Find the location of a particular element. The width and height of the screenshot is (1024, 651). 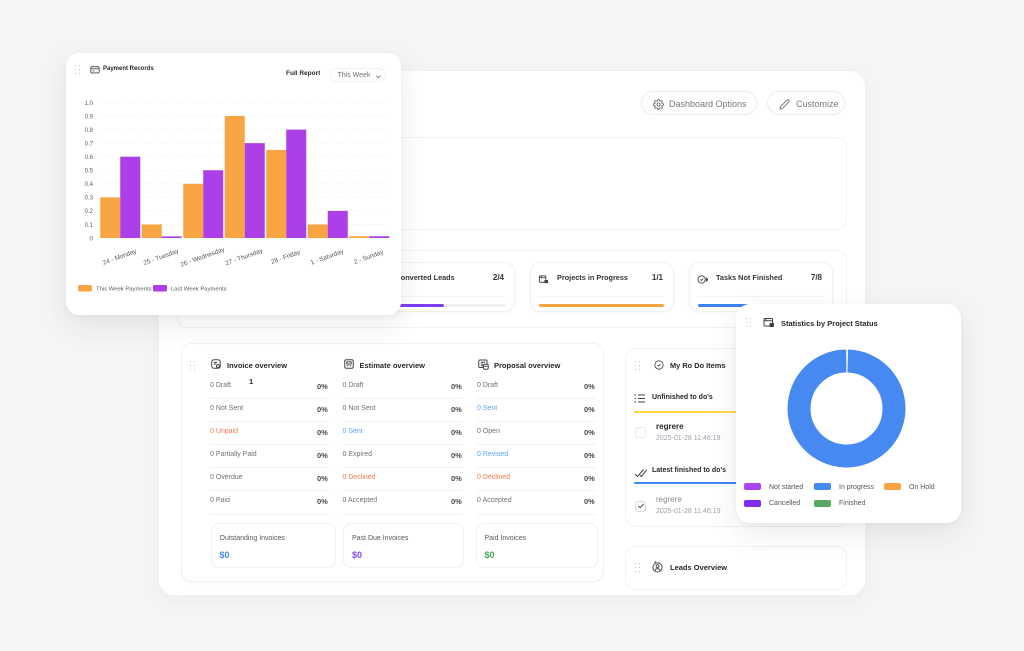

svg-text: 27 - Thursday is located at coordinates (245, 257).